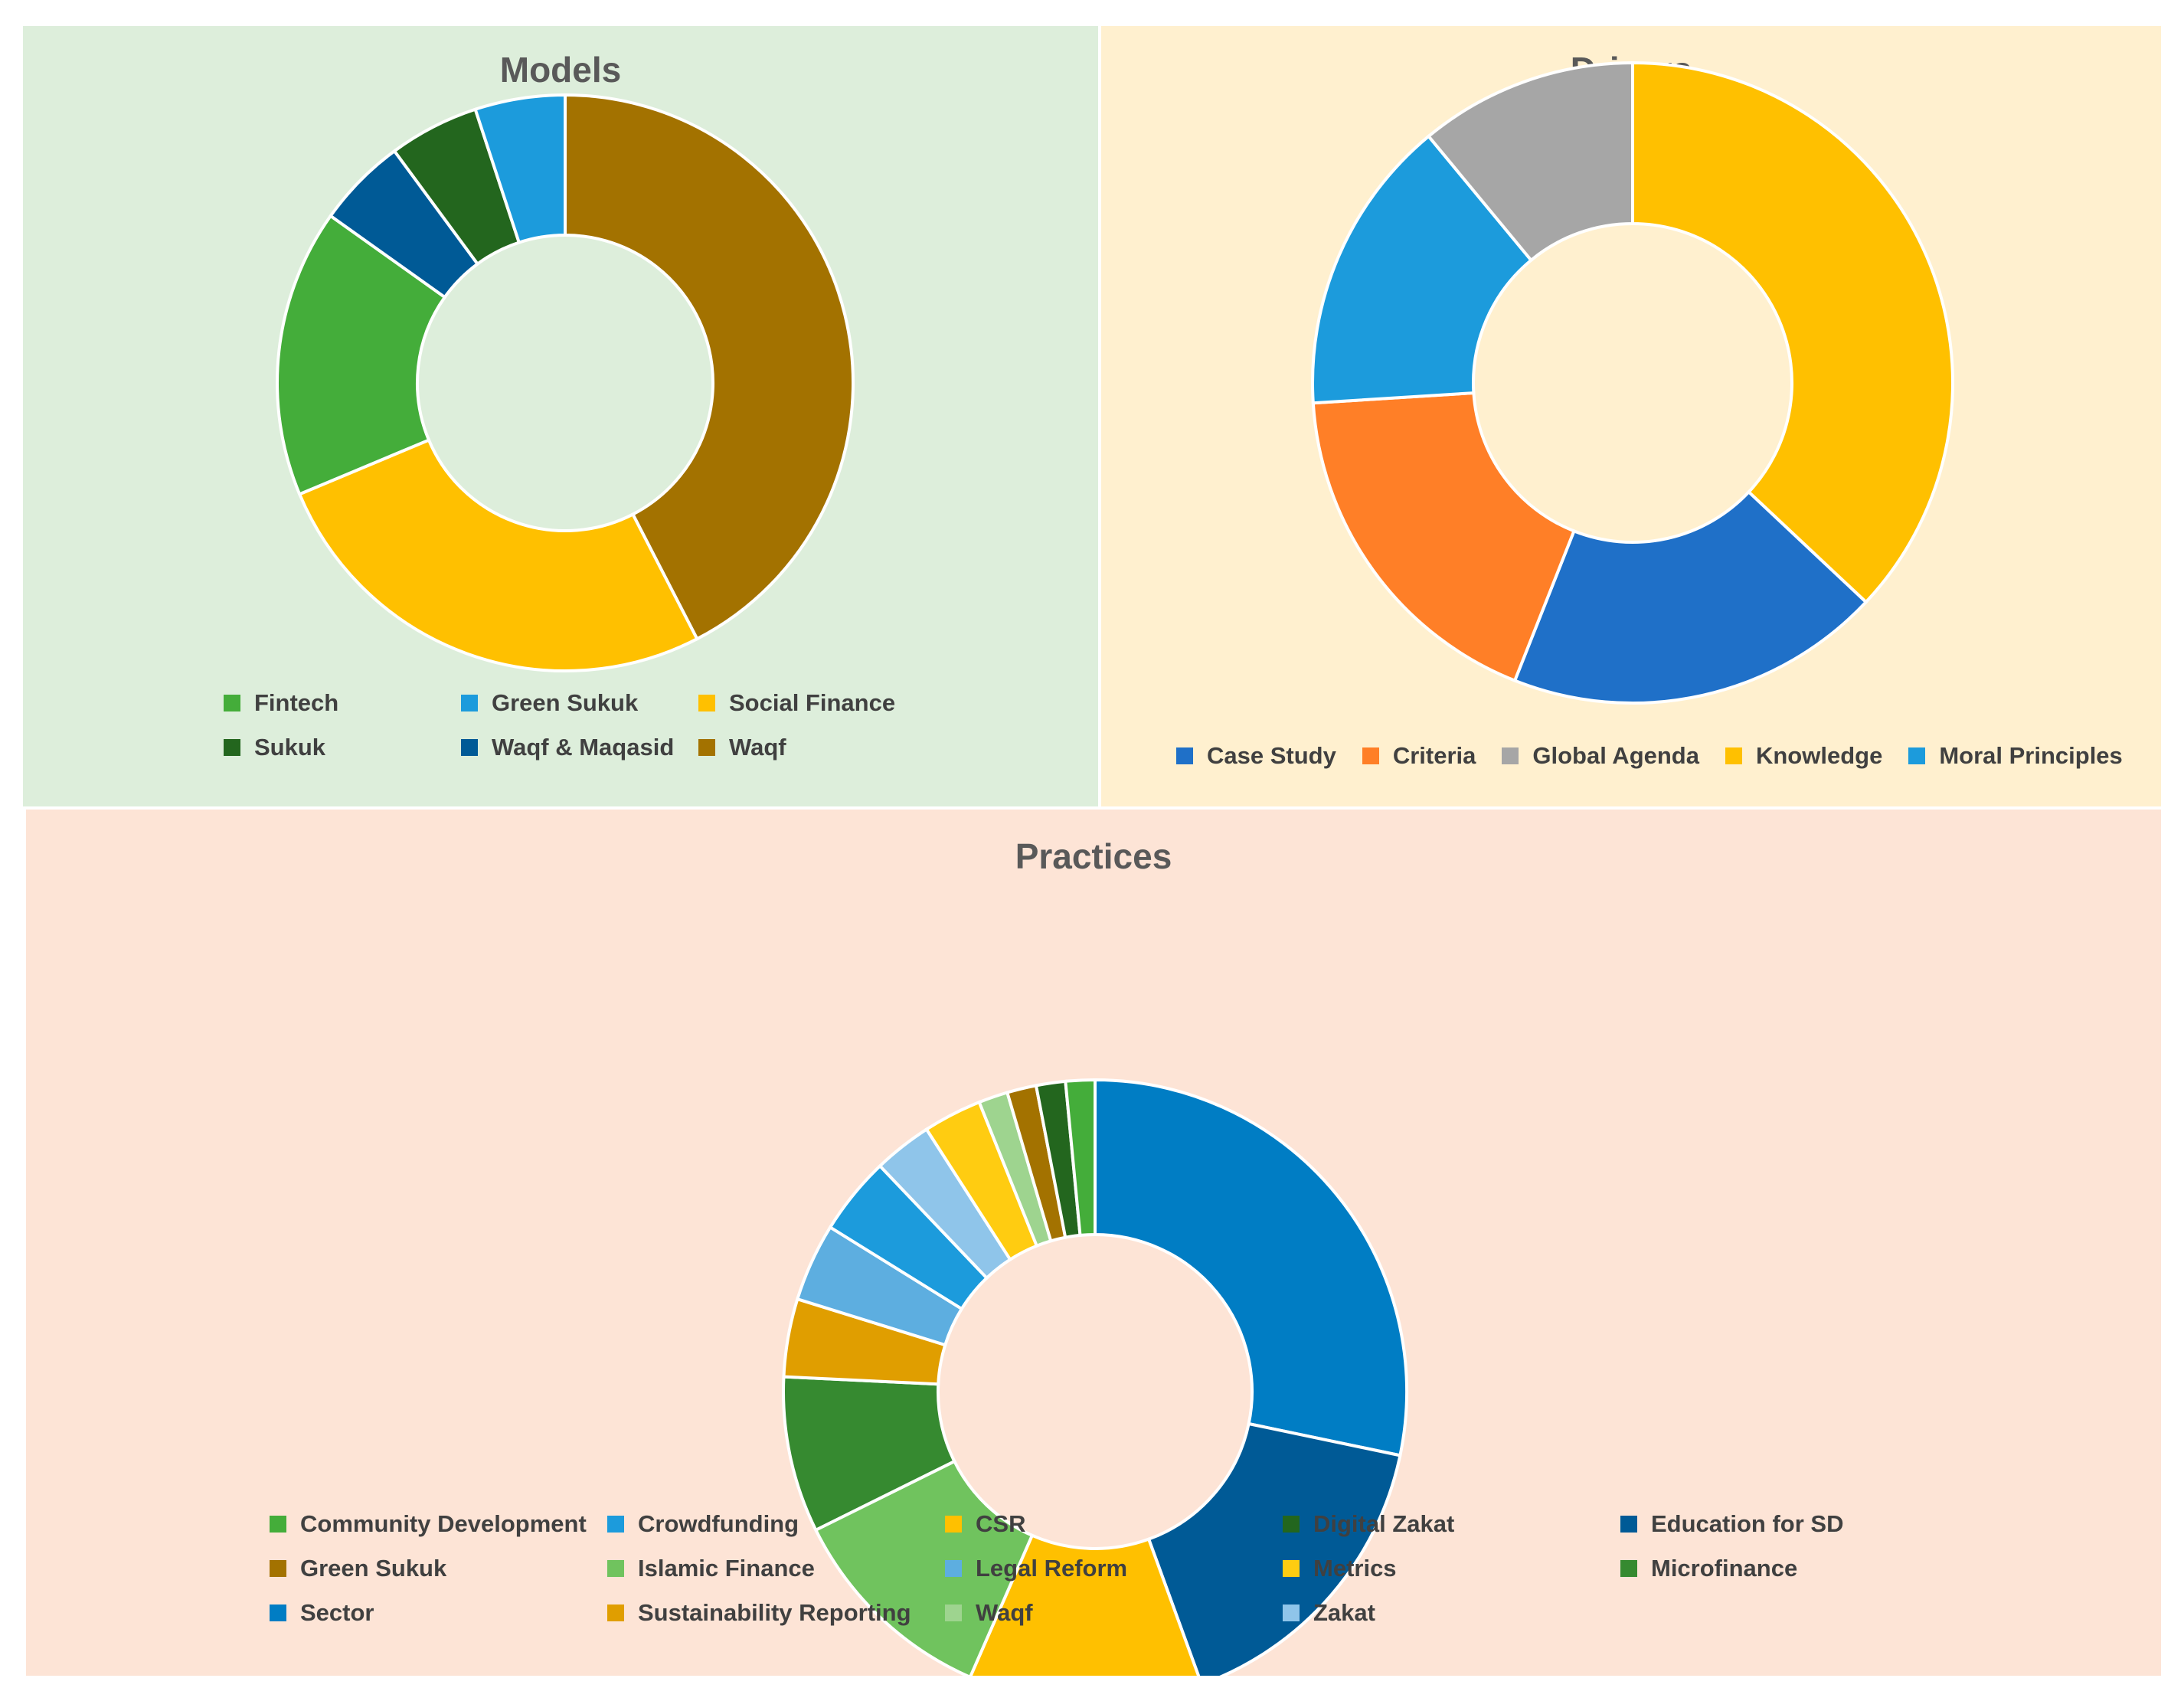 This screenshot has width=2184, height=1701. What do you see at coordinates (1114, 1524) in the screenshot?
I see `practices-legend-item-csr: CSR` at bounding box center [1114, 1524].